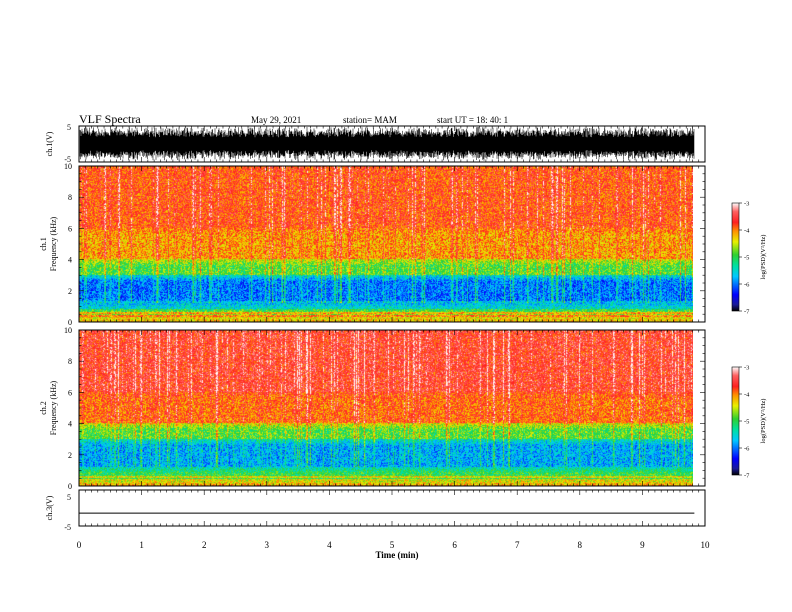 The image size is (792, 612). Describe the element at coordinates (204, 545) in the screenshot. I see `x-tick-label: 2` at that location.